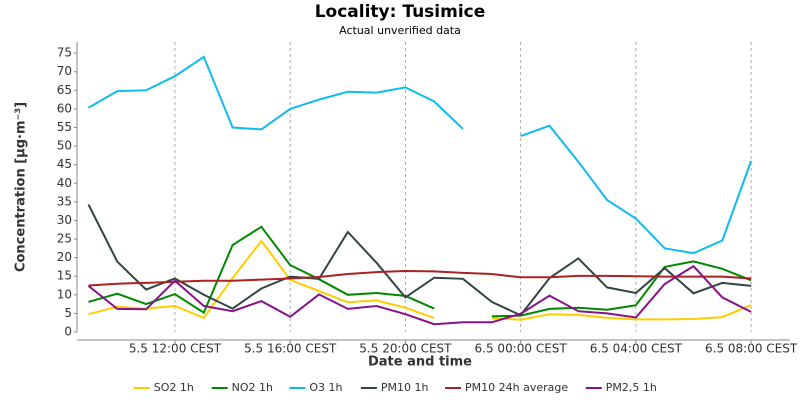  I want to click on legend-label: PM2,5 1h, so click(631, 387).